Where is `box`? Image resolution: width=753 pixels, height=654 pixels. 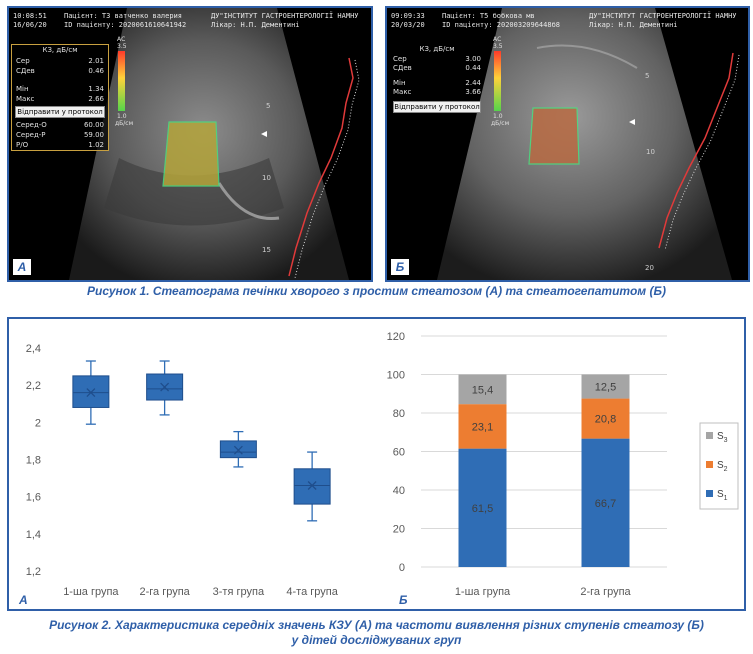 box is located at coordinates (238, 449).